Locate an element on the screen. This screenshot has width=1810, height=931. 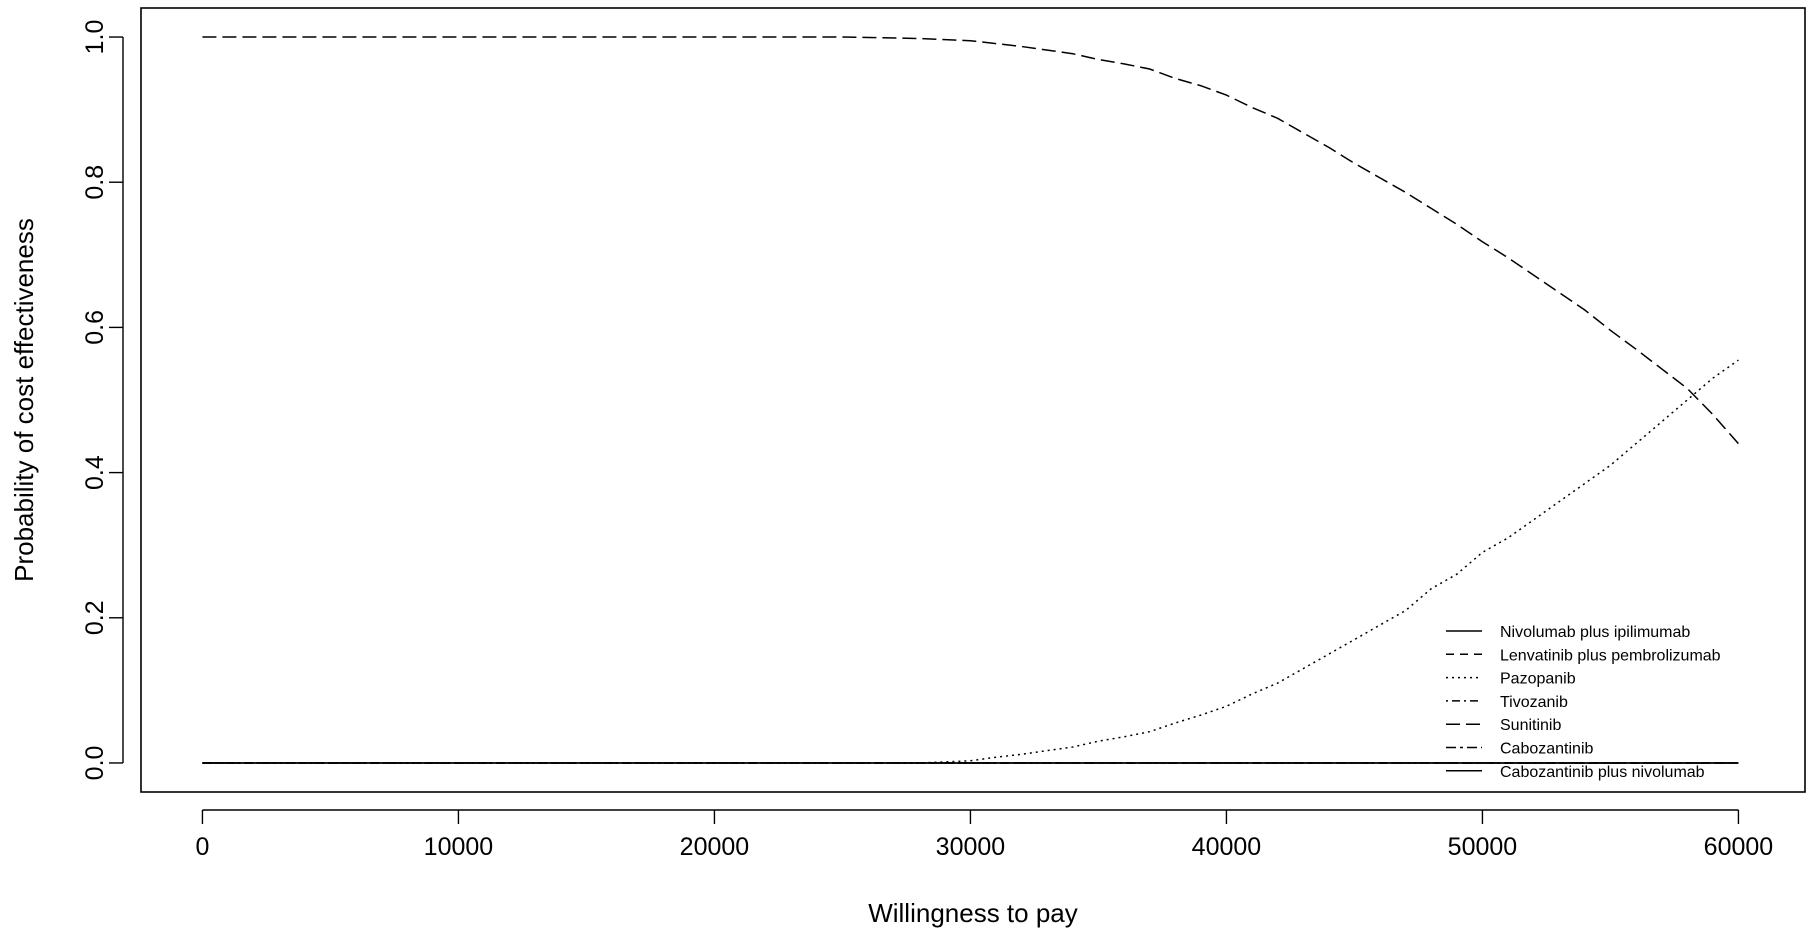
x-axis-title: Willingness to pay is located at coordinates (973, 913).